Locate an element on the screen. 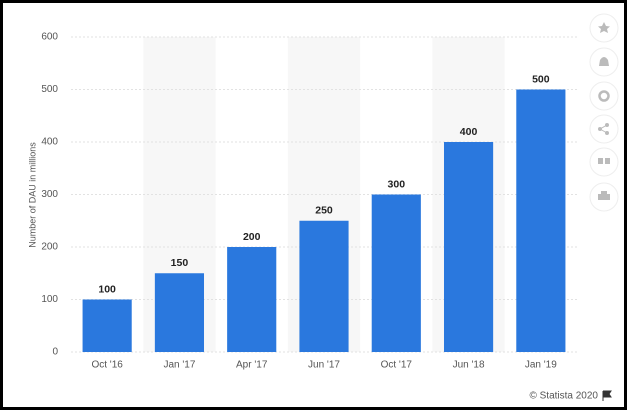 The image size is (627, 410). value-label: 100 is located at coordinates (107, 289).